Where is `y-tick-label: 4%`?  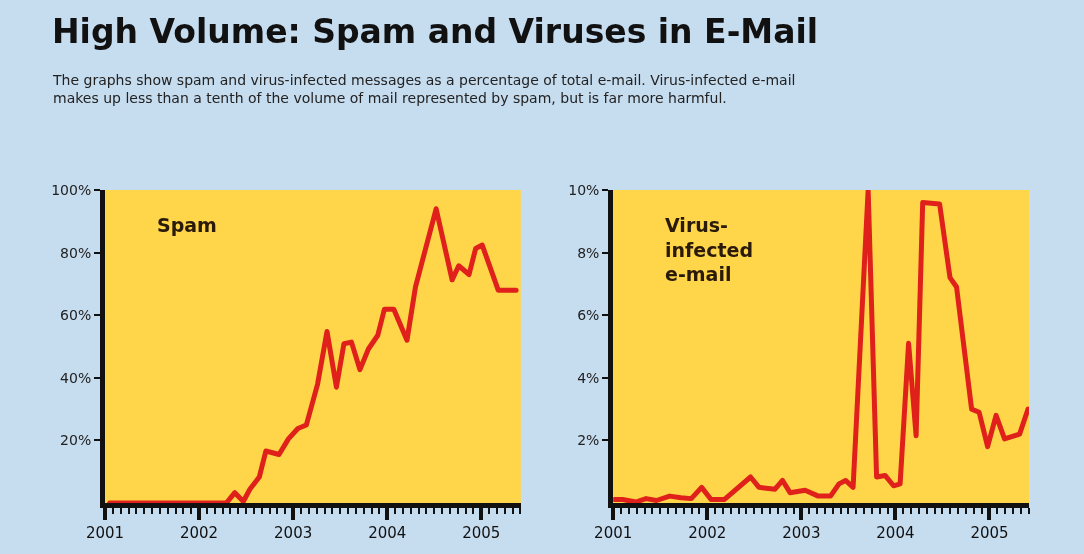 y-tick-label: 4% is located at coordinates (588, 377).